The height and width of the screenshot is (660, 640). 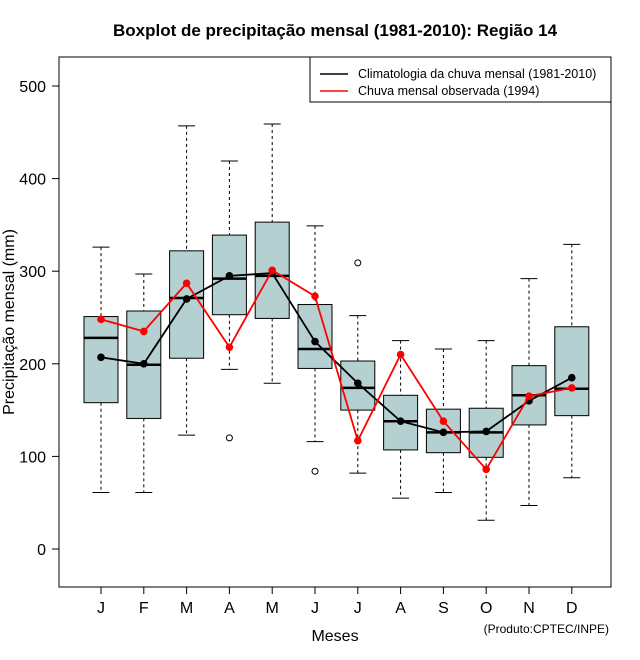 I want to click on y-axis: 0 100 200 300 400 500, so click(x=39, y=319).